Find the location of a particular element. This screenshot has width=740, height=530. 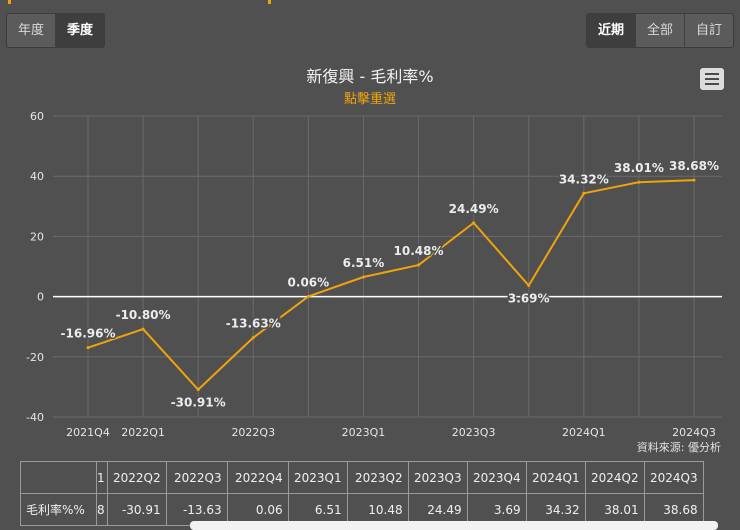

y-tick-label: -20 is located at coordinates (35, 357).